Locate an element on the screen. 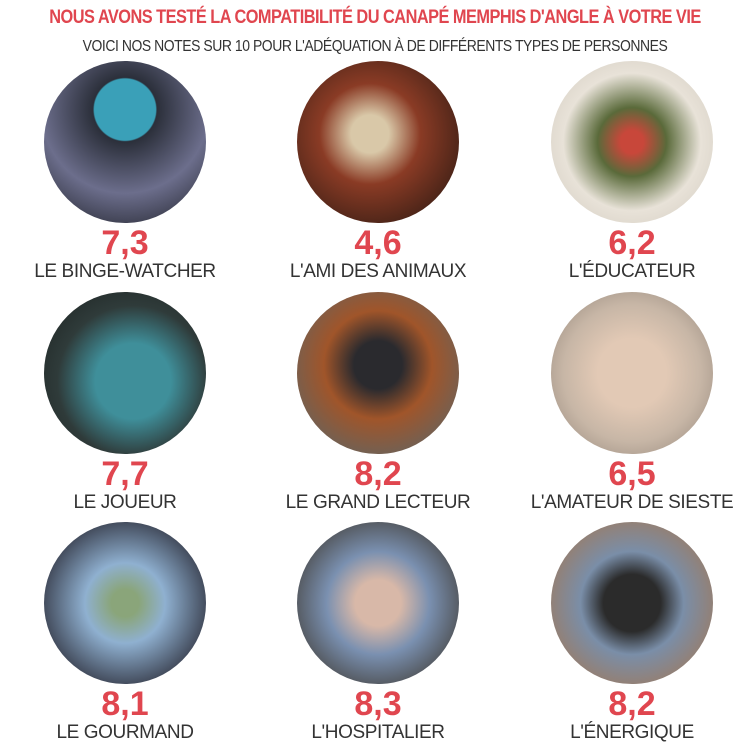 The image size is (750, 750). persona-label: LE JOUEUR is located at coordinates (125, 502).